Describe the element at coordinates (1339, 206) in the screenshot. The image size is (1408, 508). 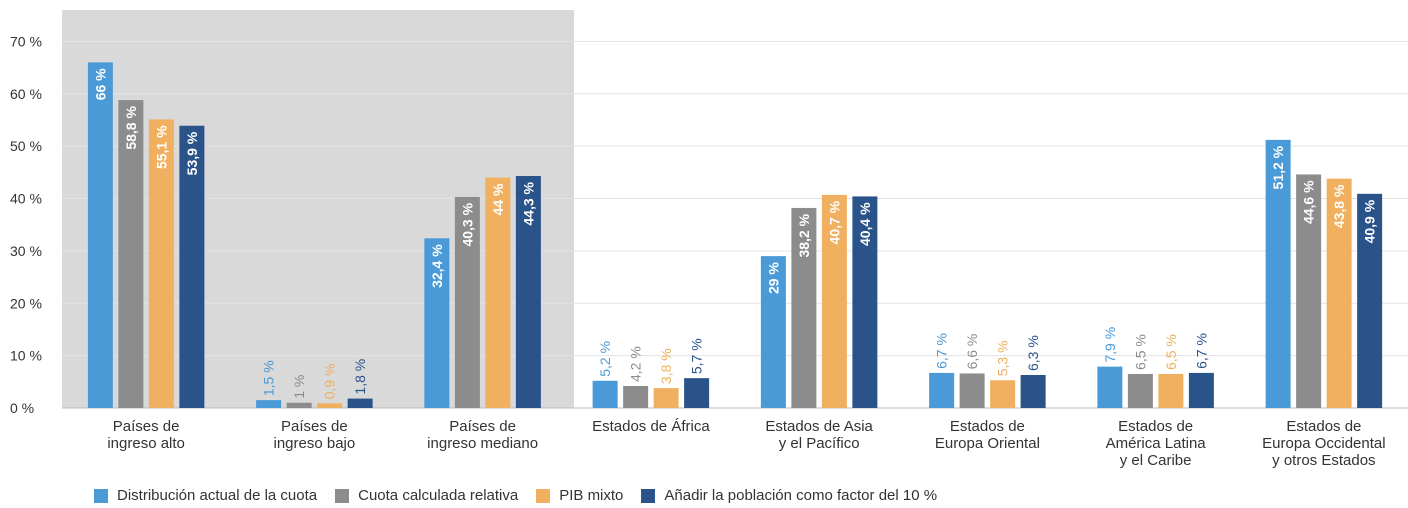
I see `value-label: 43,8 %` at that location.